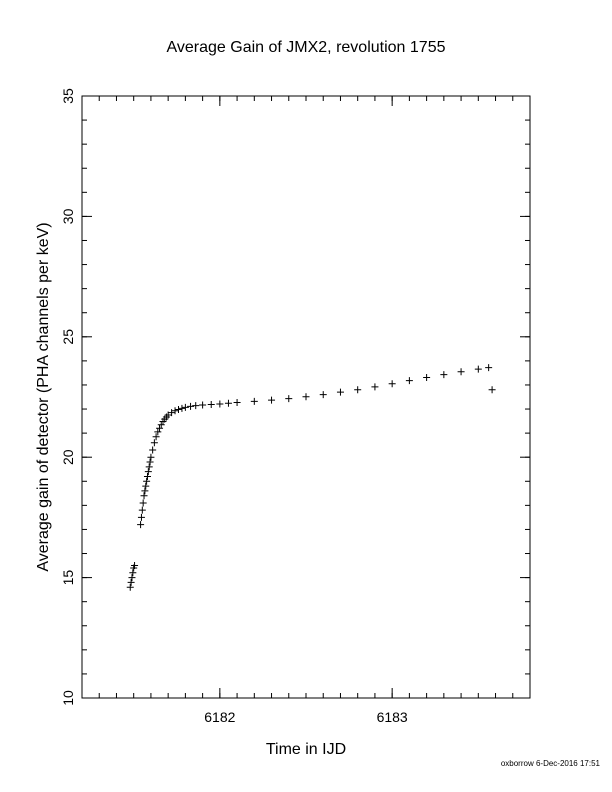 The width and height of the screenshot is (612, 792). What do you see at coordinates (306, 717) in the screenshot?
I see `x-tick-labels: 6182 6183` at bounding box center [306, 717].